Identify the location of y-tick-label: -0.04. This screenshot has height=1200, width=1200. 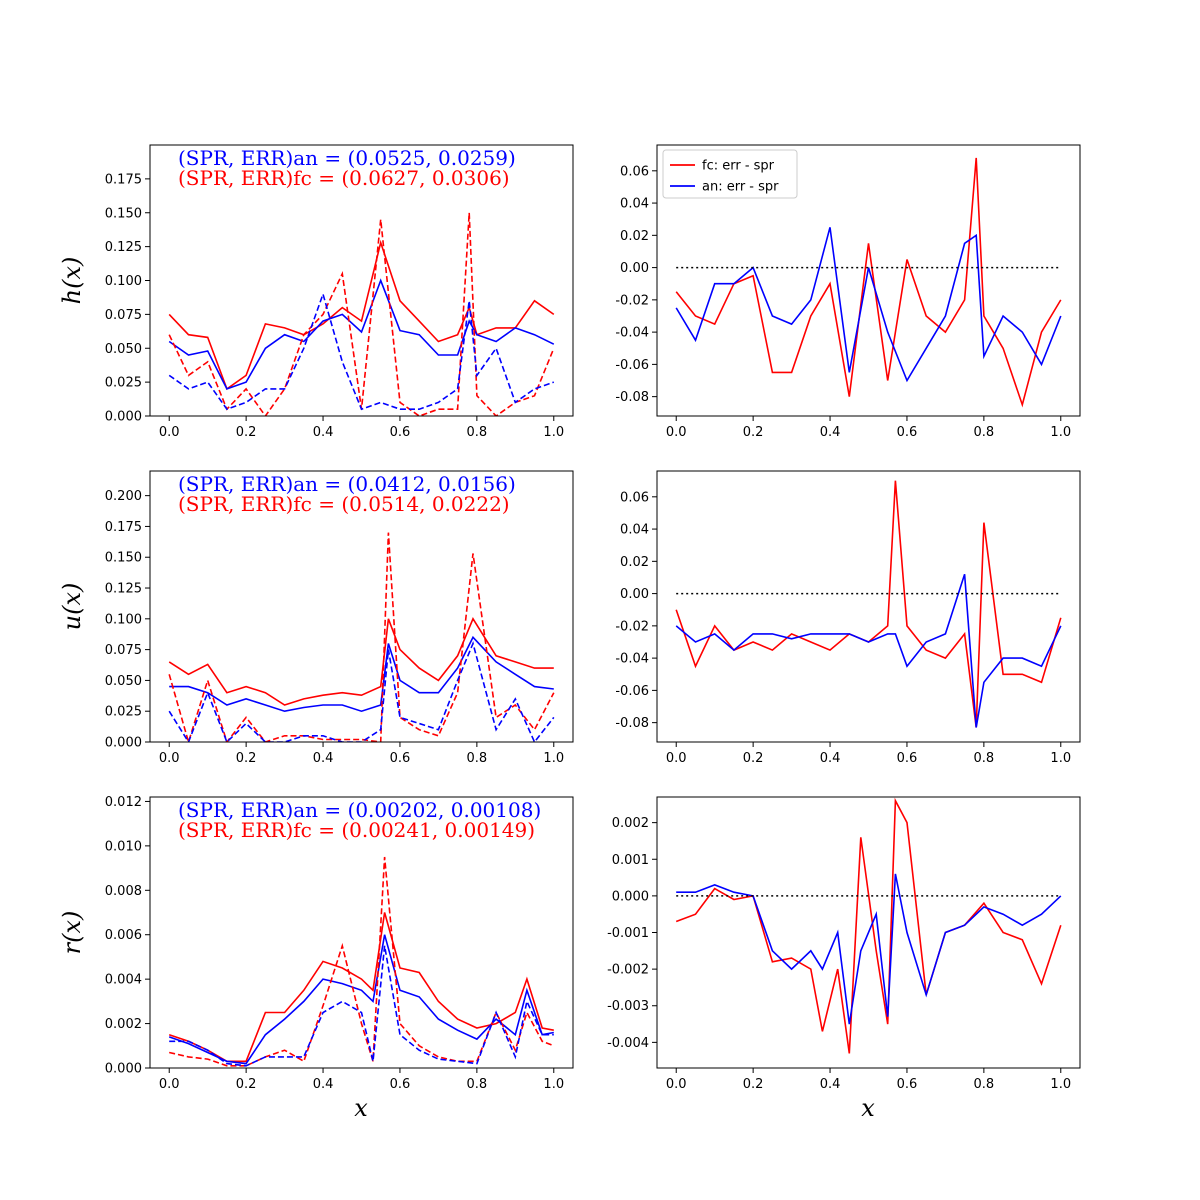
(632, 659).